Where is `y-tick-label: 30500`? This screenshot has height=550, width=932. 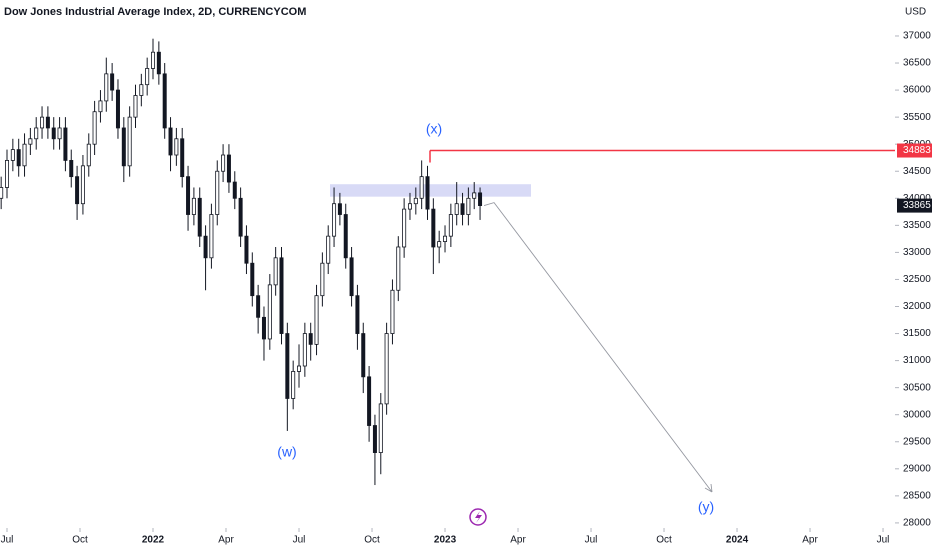 y-tick-label: 30500 is located at coordinates (917, 387).